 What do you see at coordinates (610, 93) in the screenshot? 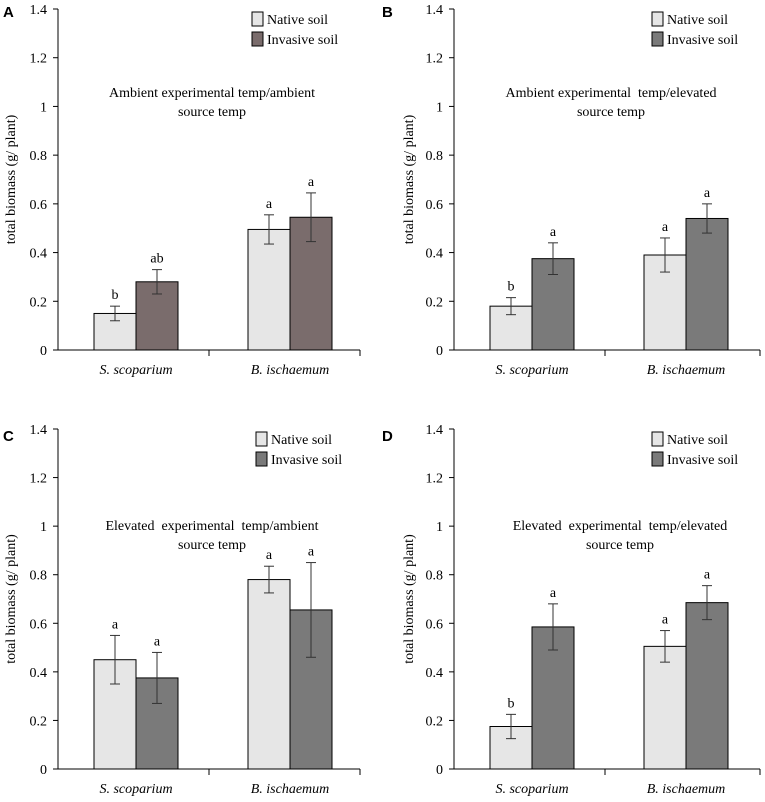
I see `chart-title-line: Ambient experimental temp/elevated` at bounding box center [610, 93].